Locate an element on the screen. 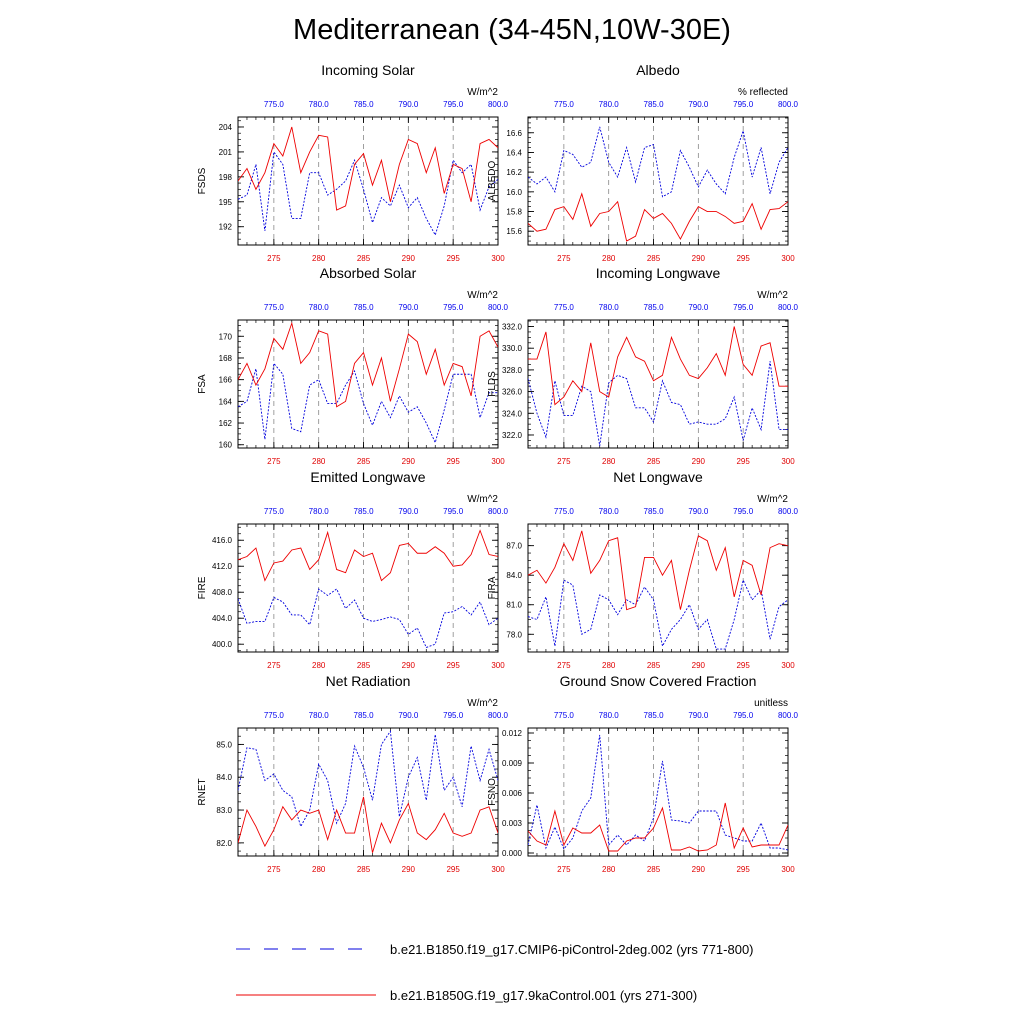 The height and width of the screenshot is (1024, 1024). y-tick-label: 83.0 is located at coordinates (224, 810).